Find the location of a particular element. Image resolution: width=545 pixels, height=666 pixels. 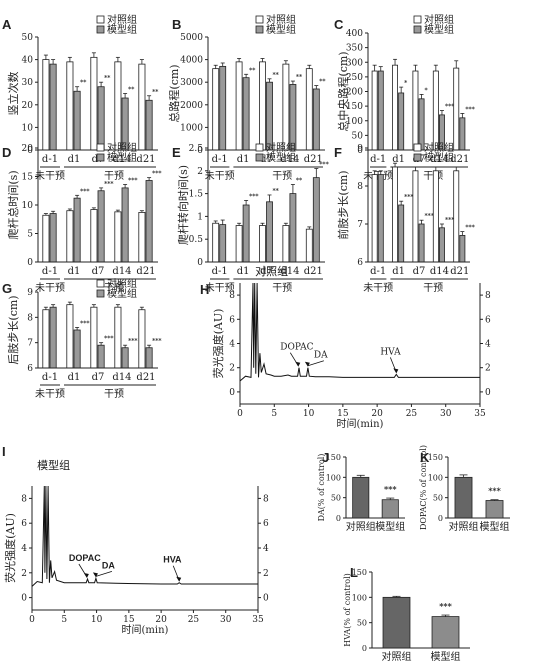

panel-label: E is located at coordinates (176, 152).